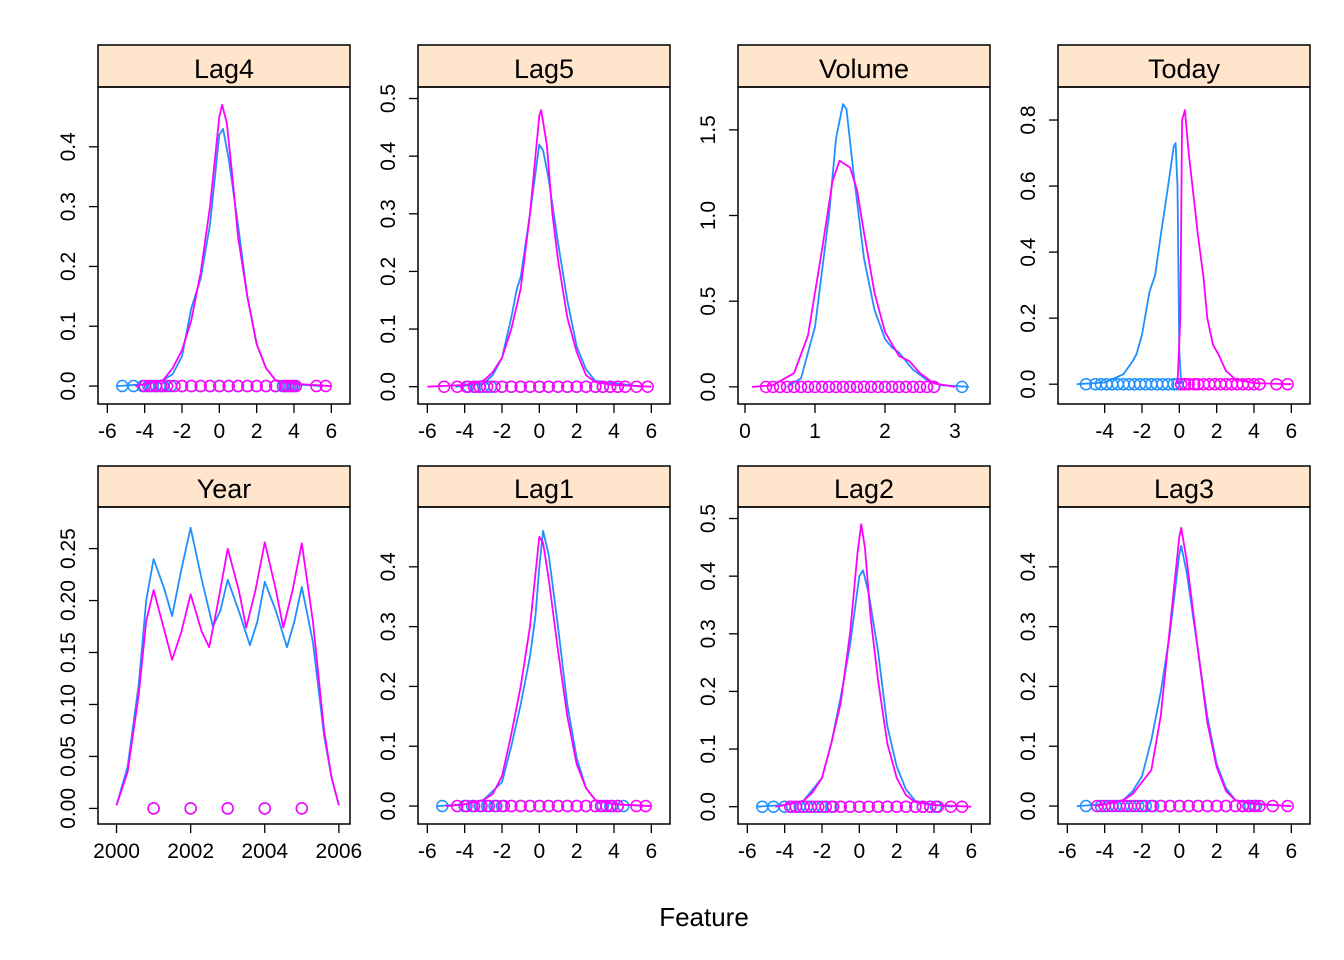  Describe the element at coordinates (464, 431) in the screenshot. I see `x-tick-label: -4` at that location.